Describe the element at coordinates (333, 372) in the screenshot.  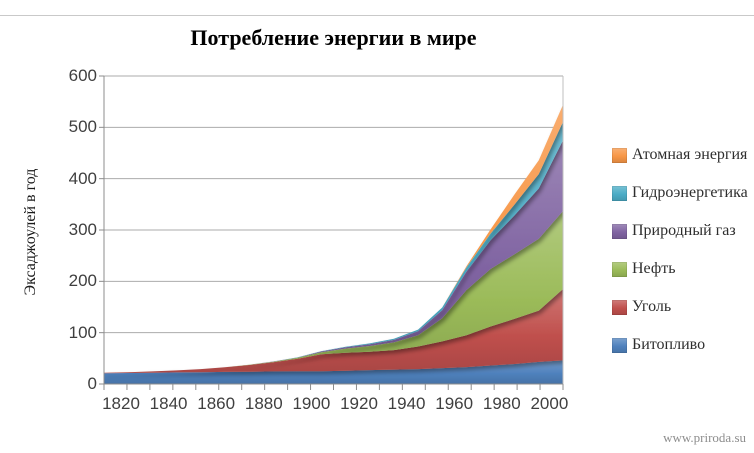
I see `area-biofuel` at that location.